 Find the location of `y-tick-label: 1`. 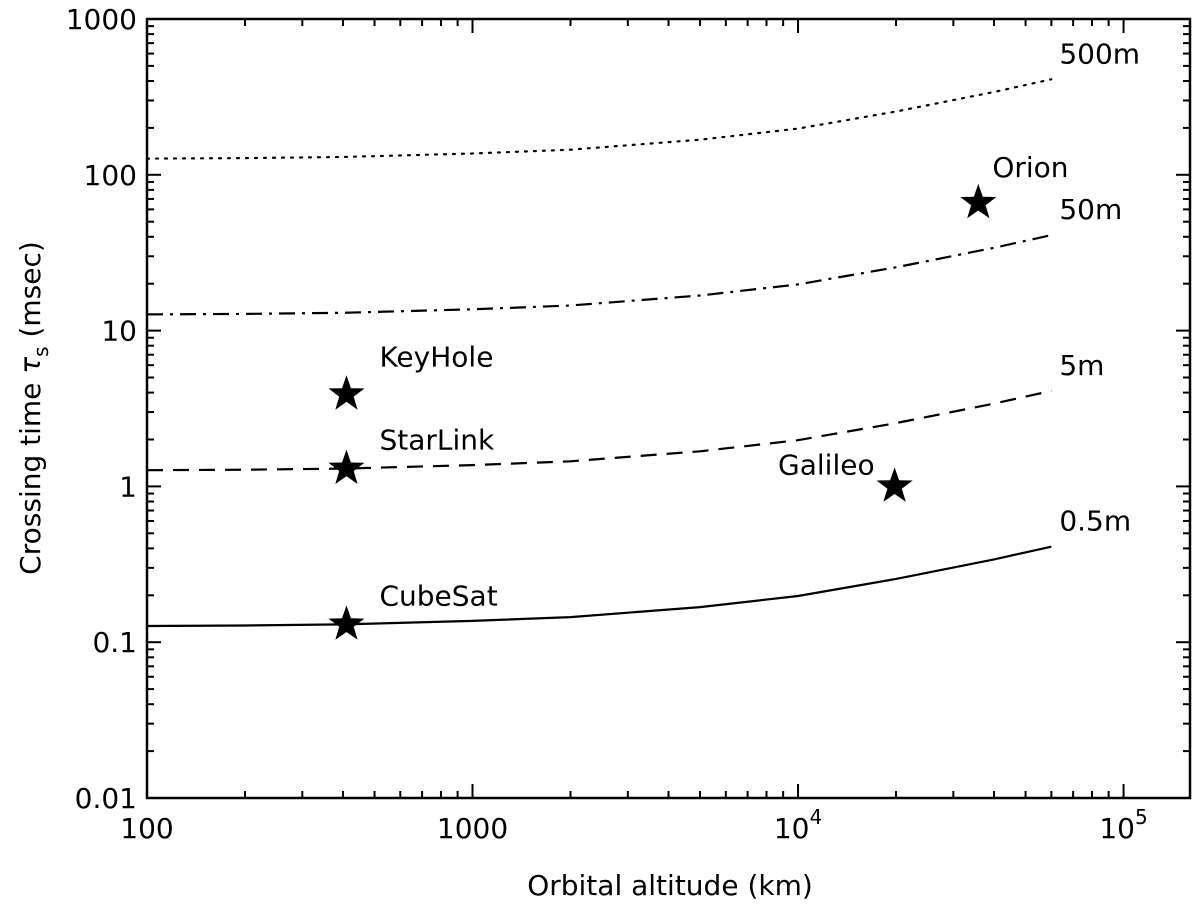

y-tick-label: 1 is located at coordinates (128, 486).